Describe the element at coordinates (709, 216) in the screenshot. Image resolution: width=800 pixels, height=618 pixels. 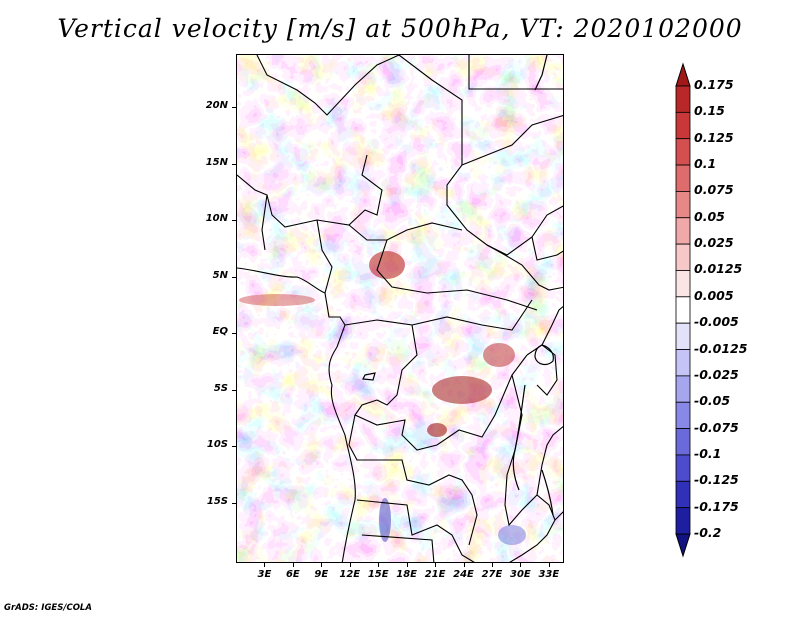
I see `colorbar-label: 0.05` at that location.